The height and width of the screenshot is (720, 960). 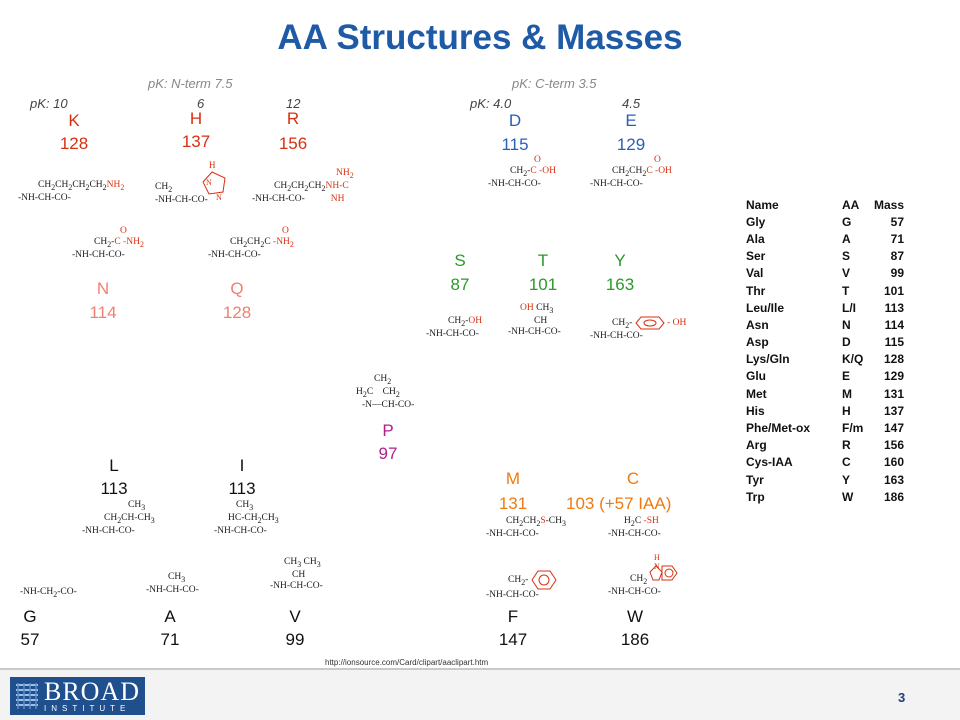 What do you see at coordinates (30, 639) in the screenshot?
I see `aa-mass-g: 57` at bounding box center [30, 639].